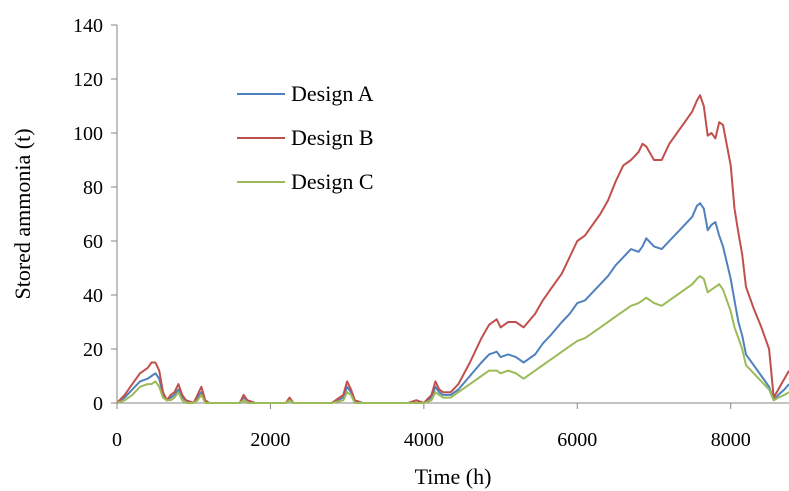 The width and height of the screenshot is (789, 491). I want to click on y-tick-label: 40, so click(93, 296).